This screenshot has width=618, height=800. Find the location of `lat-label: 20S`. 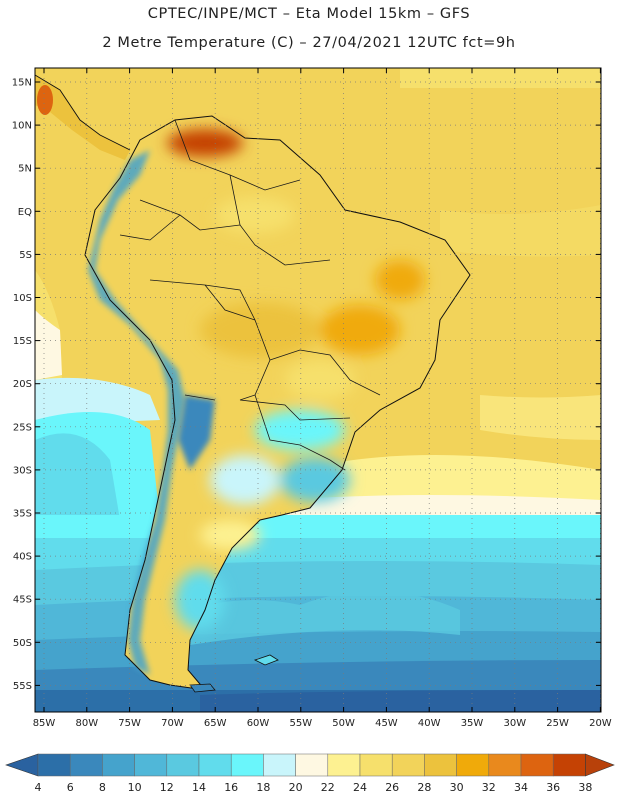

lat-label: 20S is located at coordinates (22, 384).